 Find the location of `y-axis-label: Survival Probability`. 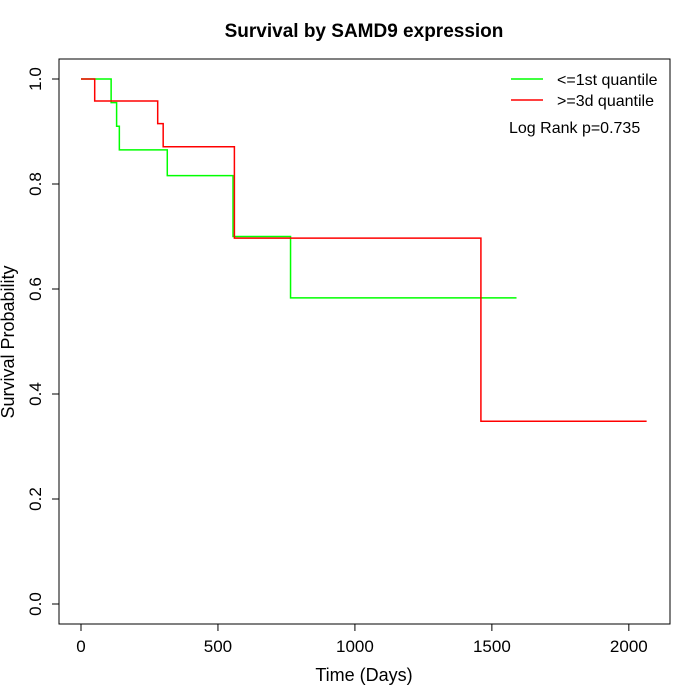

y-axis-label: Survival Probability is located at coordinates (9, 341).